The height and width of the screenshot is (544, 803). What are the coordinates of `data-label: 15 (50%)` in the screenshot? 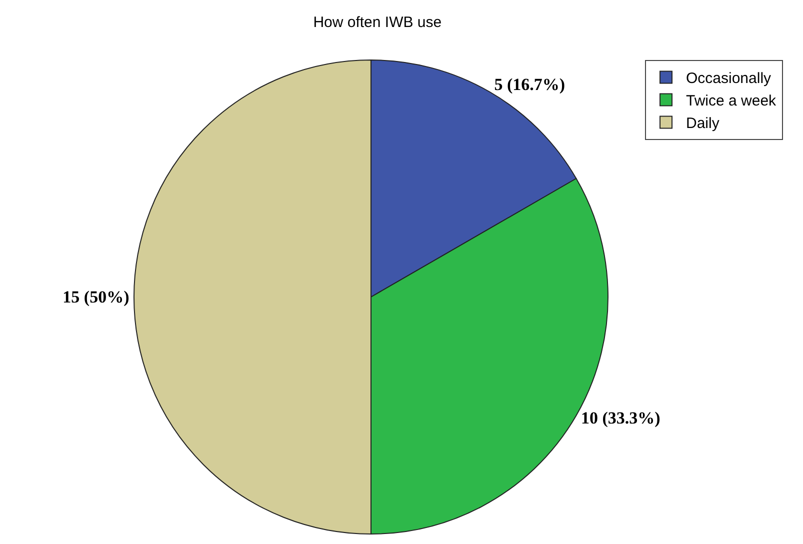 It's located at (96, 297).